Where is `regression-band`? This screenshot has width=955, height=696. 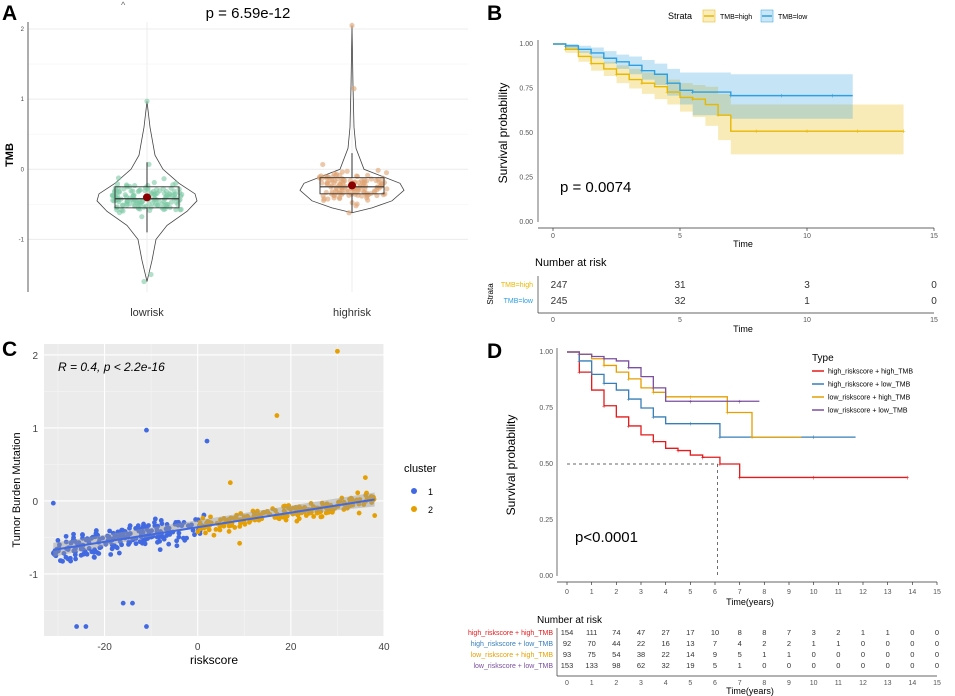
regression-band is located at coordinates (214, 524).